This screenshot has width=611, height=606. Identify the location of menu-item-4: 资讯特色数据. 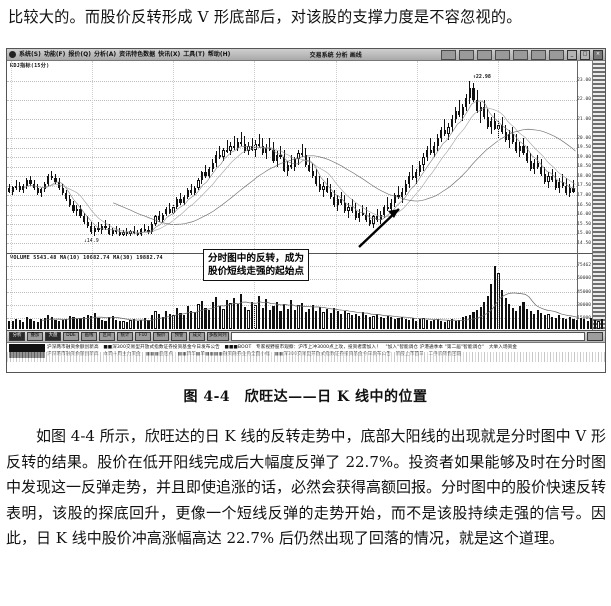
(137, 54).